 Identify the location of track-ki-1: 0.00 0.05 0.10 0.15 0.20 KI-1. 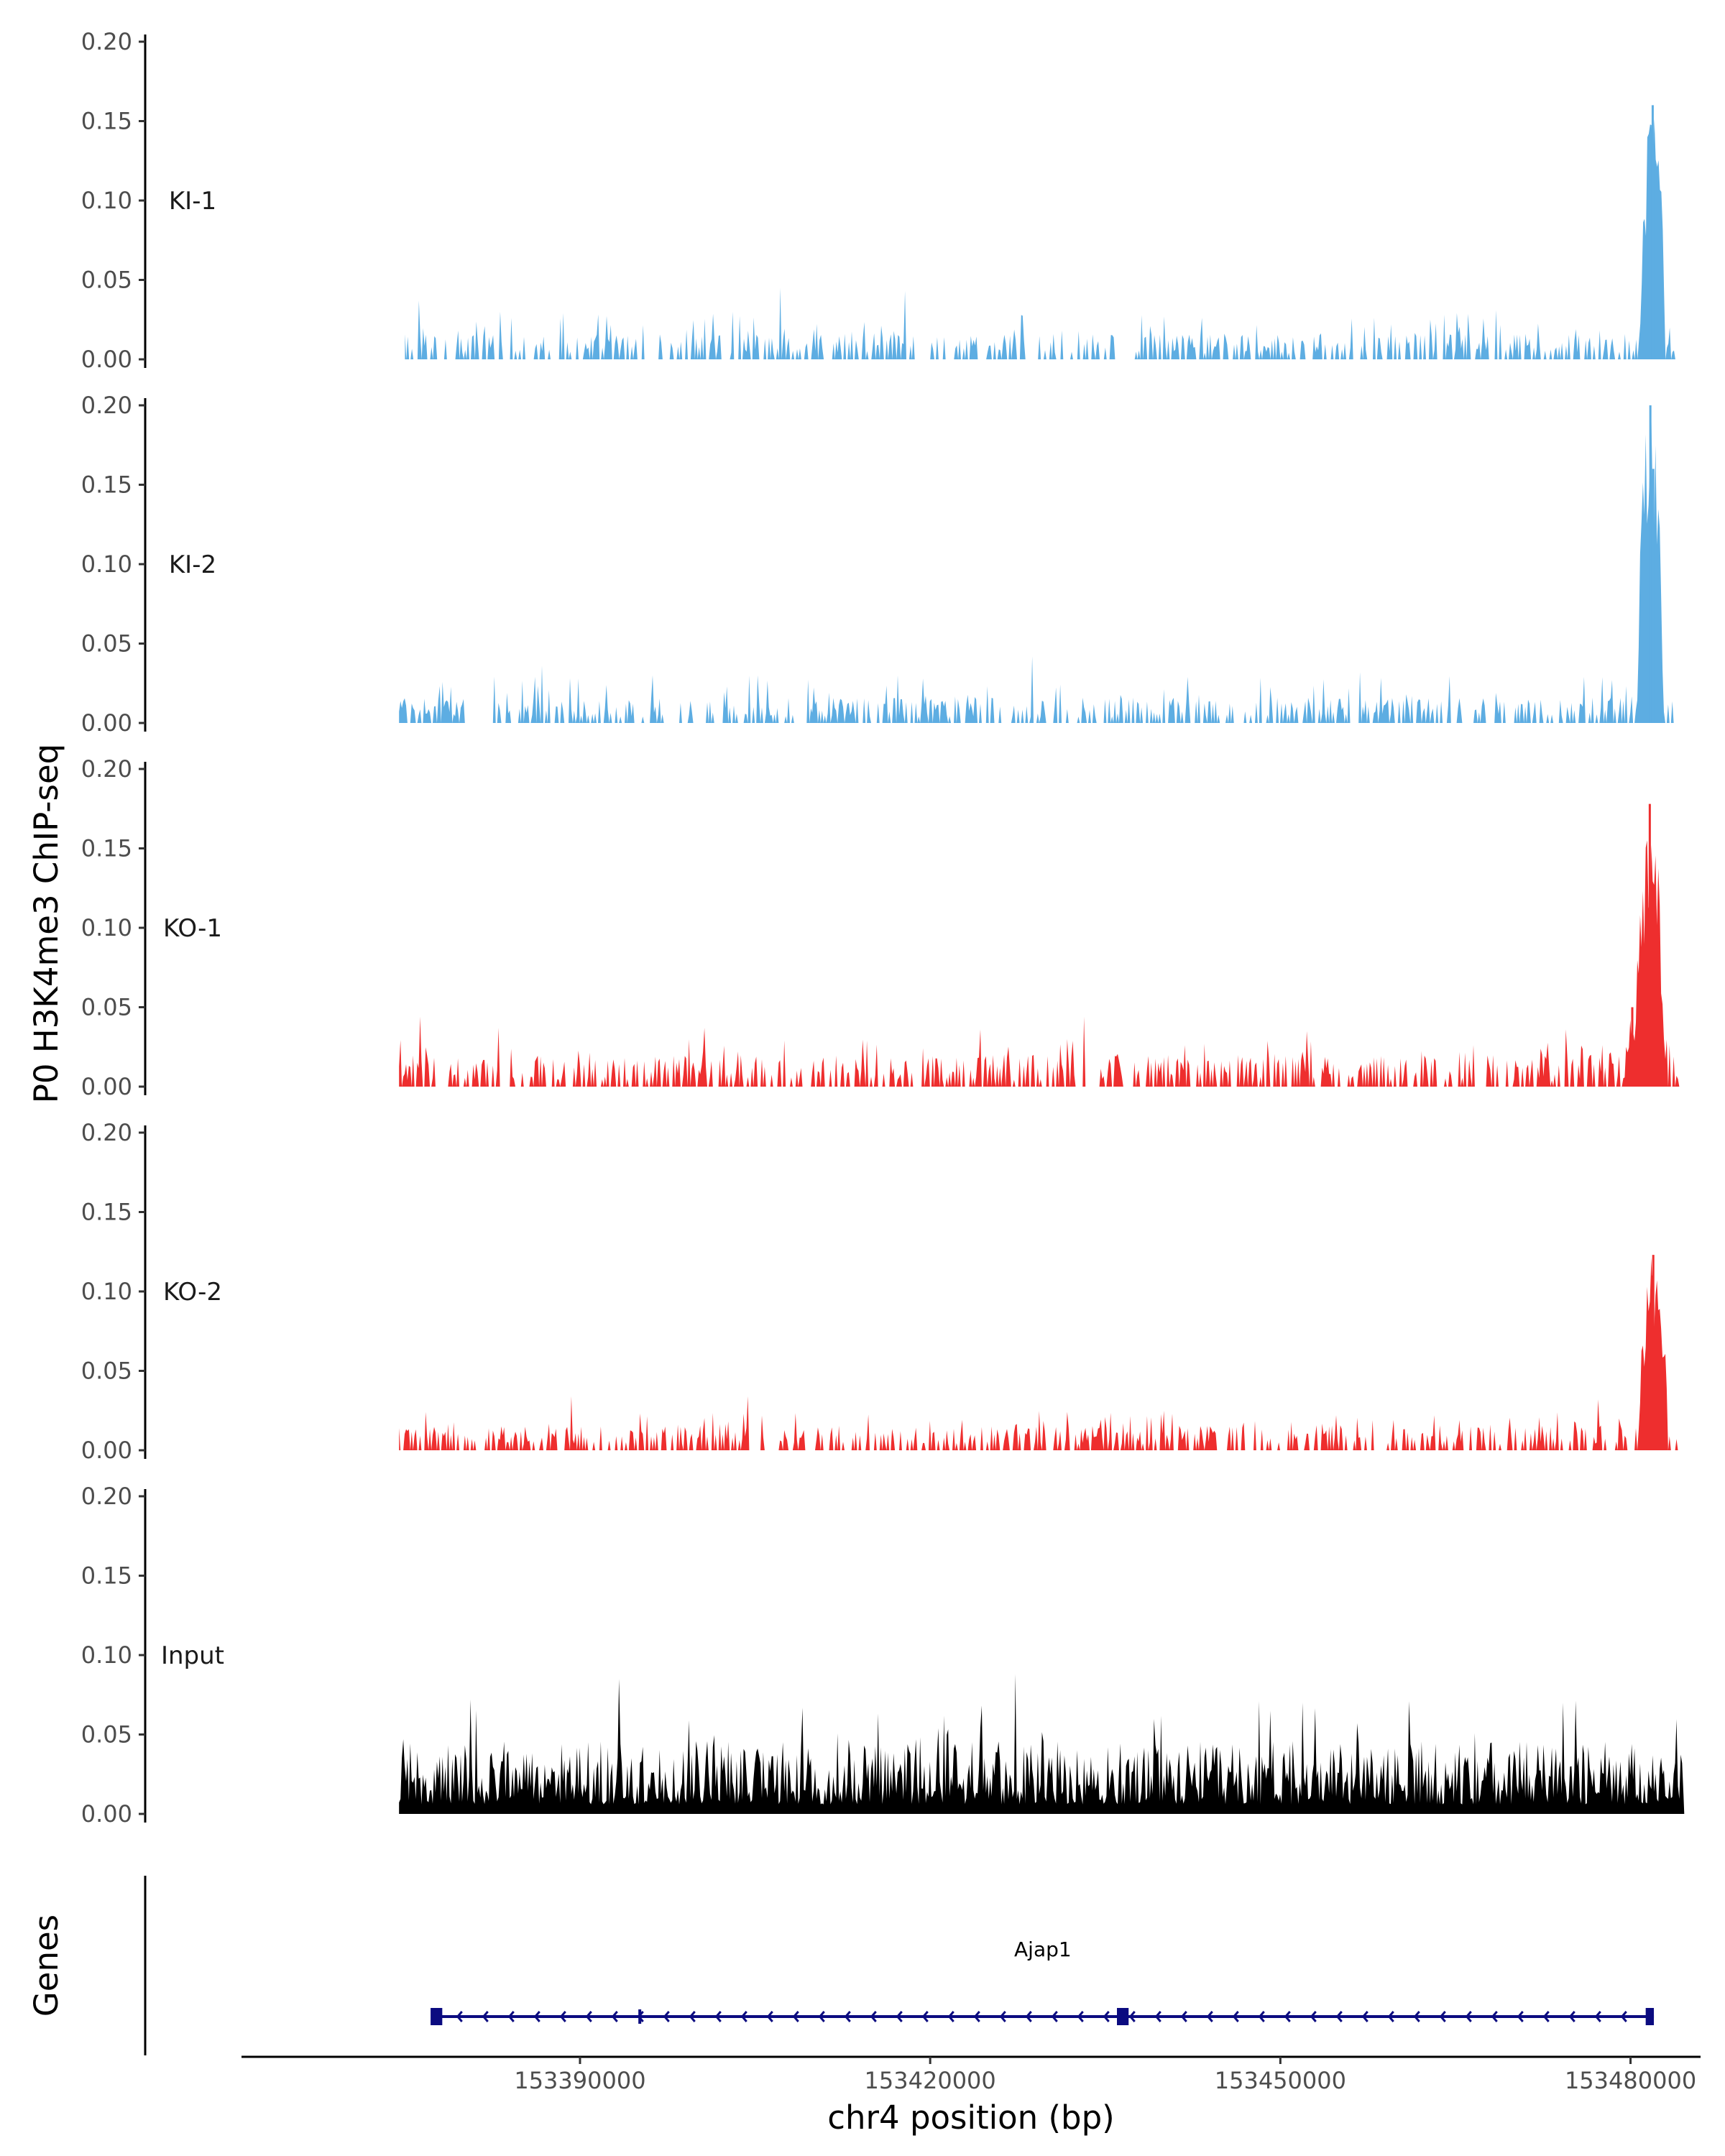
(879, 200).